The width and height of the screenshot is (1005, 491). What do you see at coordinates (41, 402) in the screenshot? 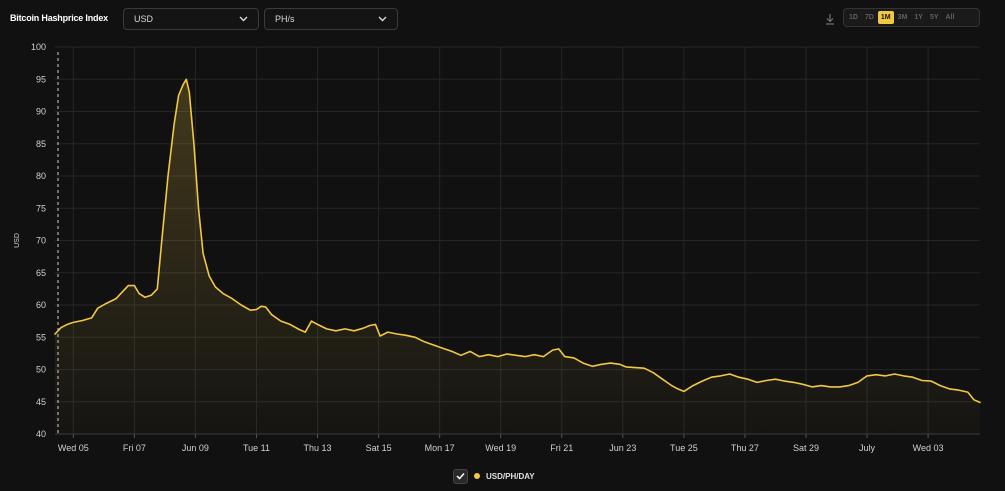
I see `y-tick-label: 45` at bounding box center [41, 402].